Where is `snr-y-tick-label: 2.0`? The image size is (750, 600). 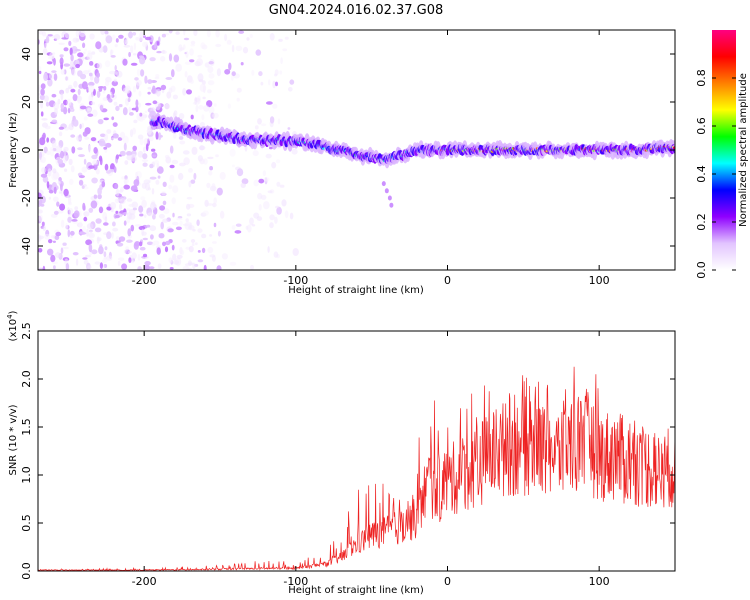
snr-y-tick-label: 2.0 is located at coordinates (26, 379).